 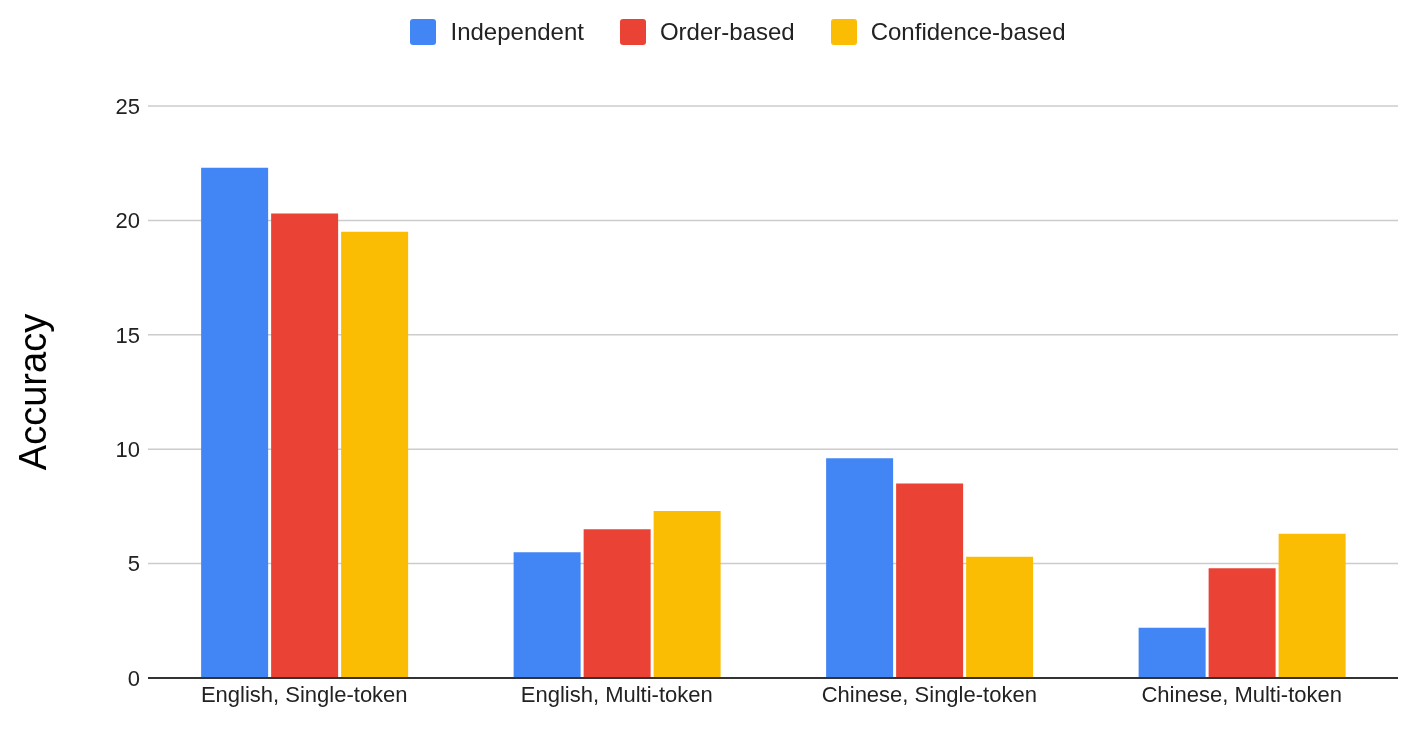 I want to click on x-tick-label: English, Single-token, so click(x=304, y=694).